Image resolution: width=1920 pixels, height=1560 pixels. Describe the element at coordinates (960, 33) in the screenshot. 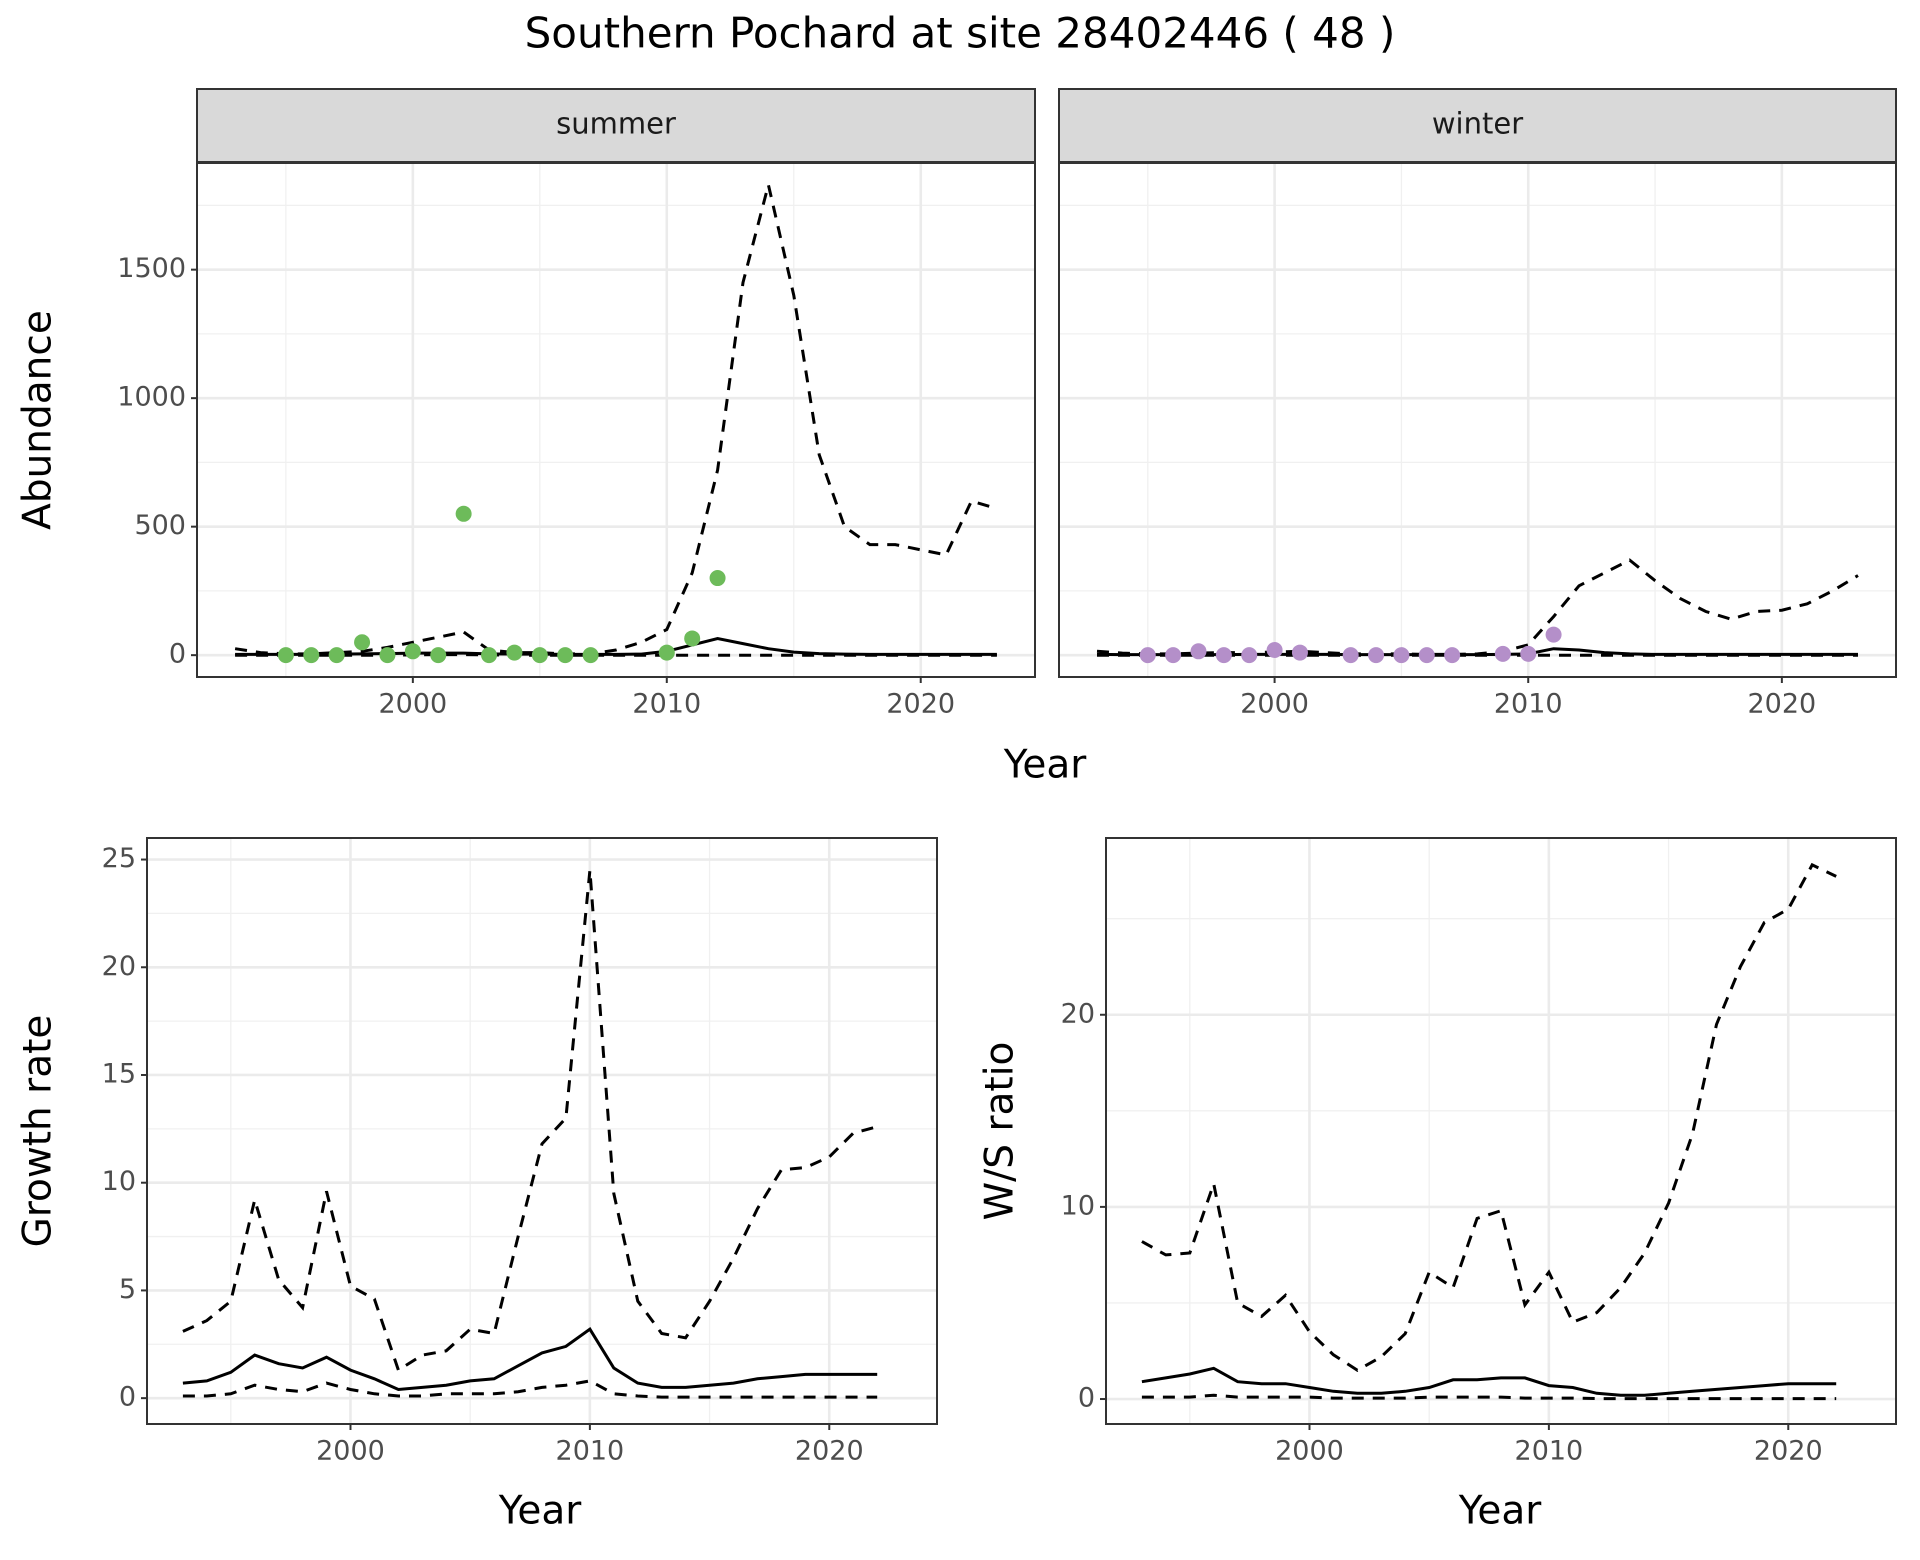

I see `figure-title: Southern Pochard at site 28402446 ( 48 )` at that location.